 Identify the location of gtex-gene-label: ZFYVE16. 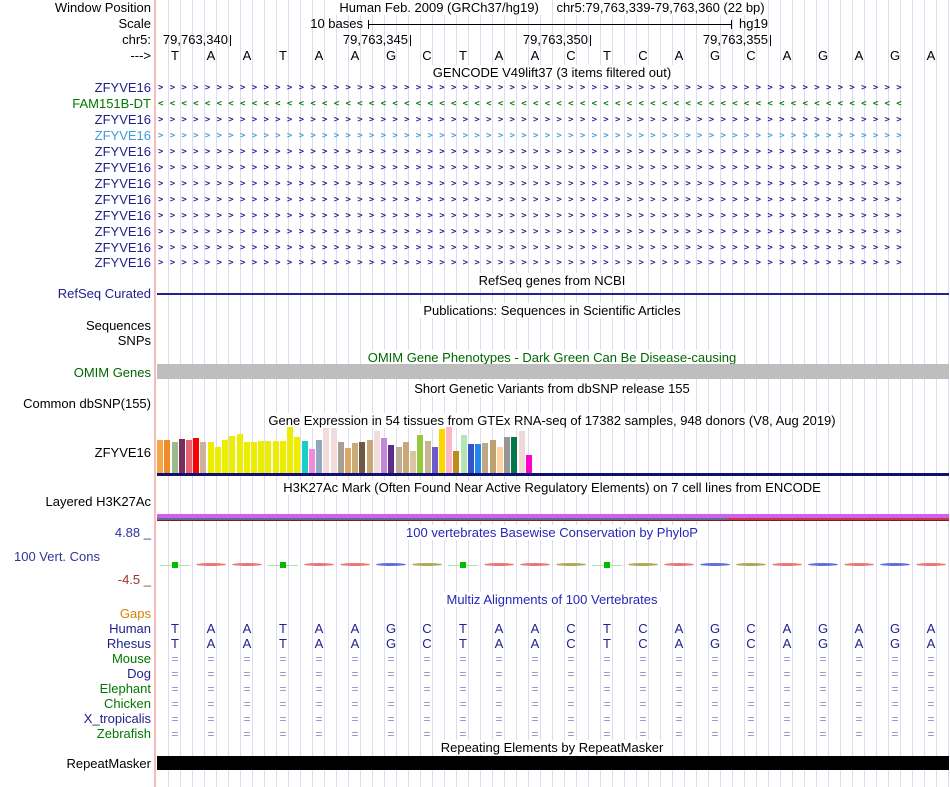
(122, 452).